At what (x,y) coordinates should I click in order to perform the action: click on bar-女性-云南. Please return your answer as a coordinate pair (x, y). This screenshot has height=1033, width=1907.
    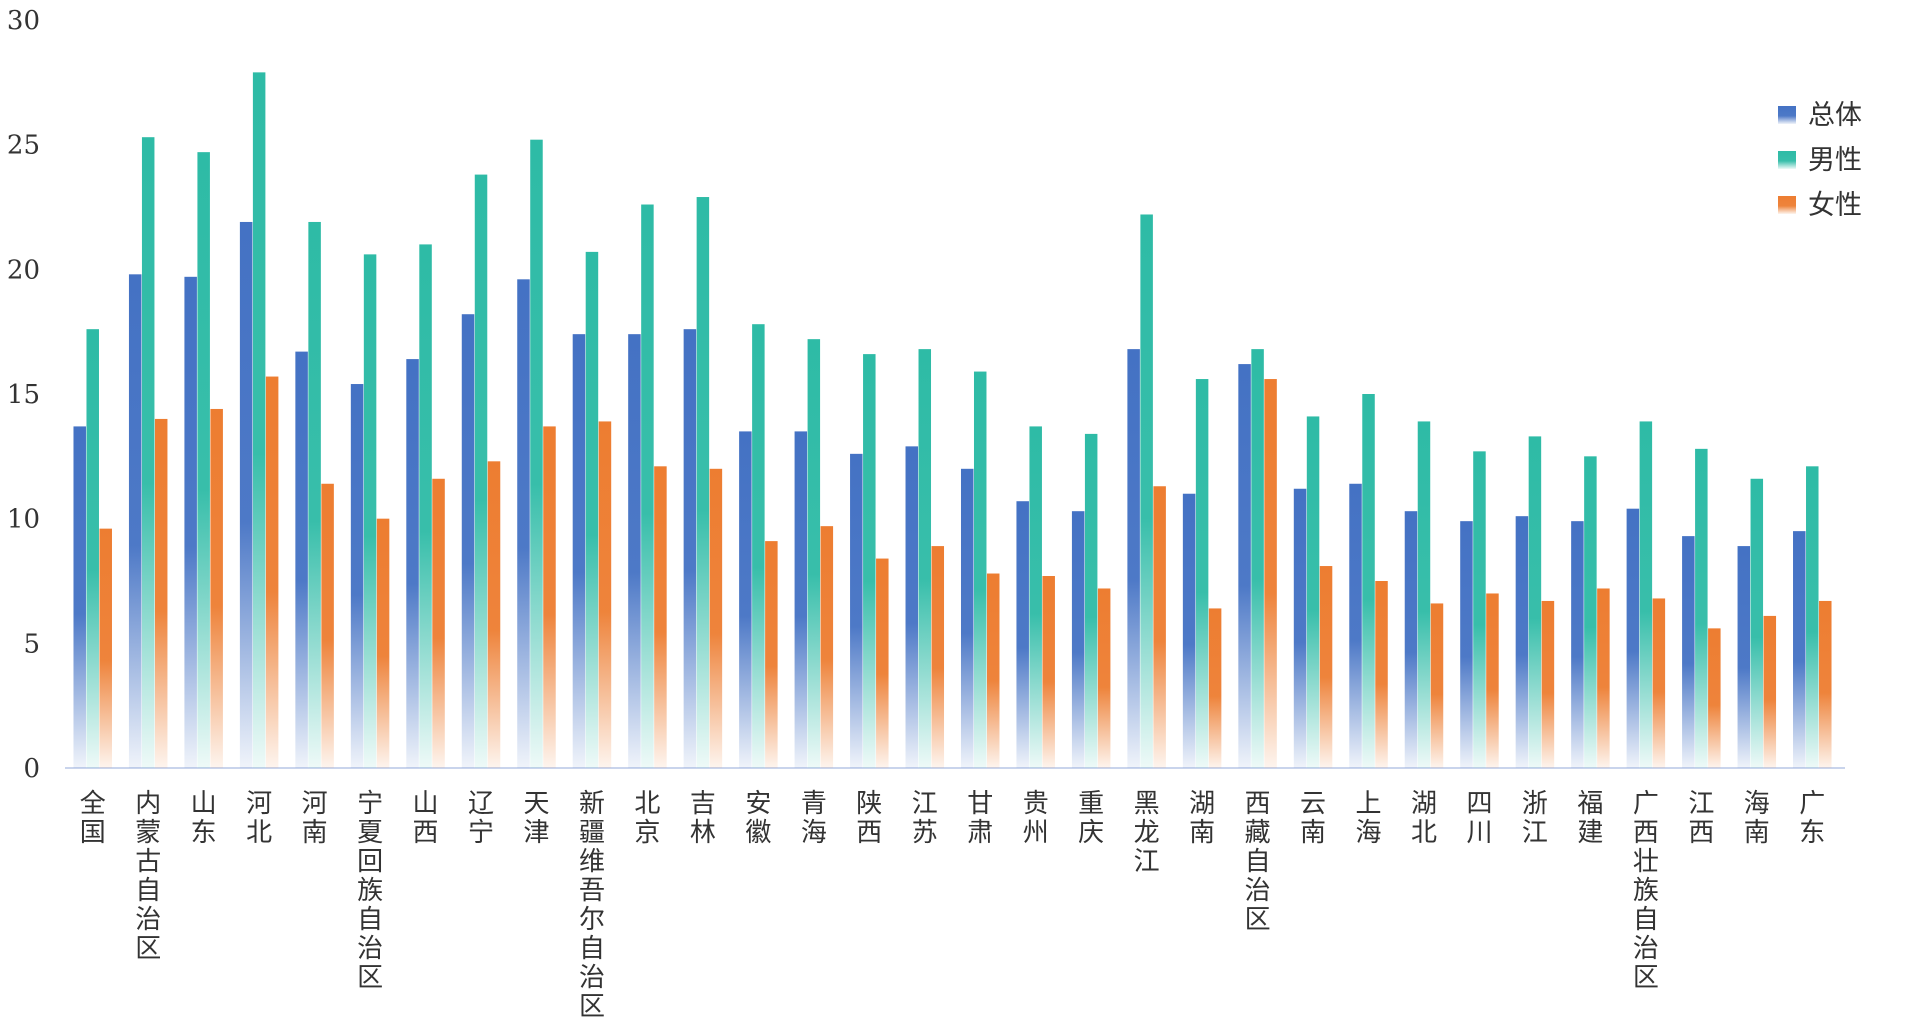
    Looking at the image, I should click on (1326, 667).